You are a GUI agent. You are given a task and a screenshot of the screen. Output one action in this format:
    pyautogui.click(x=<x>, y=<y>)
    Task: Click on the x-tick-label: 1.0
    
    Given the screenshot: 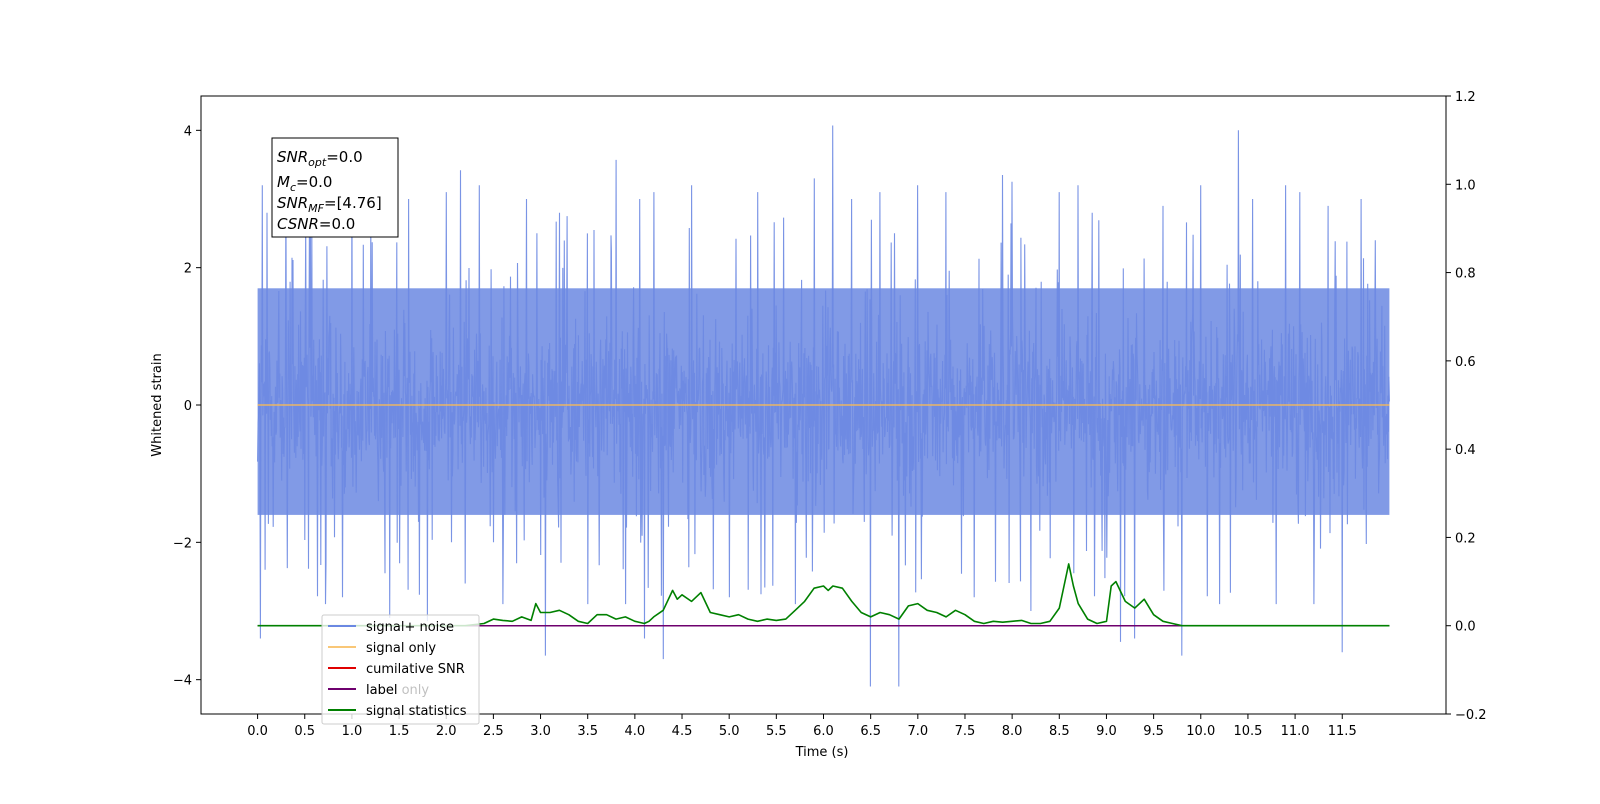 What is the action you would take?
    pyautogui.click(x=352, y=731)
    